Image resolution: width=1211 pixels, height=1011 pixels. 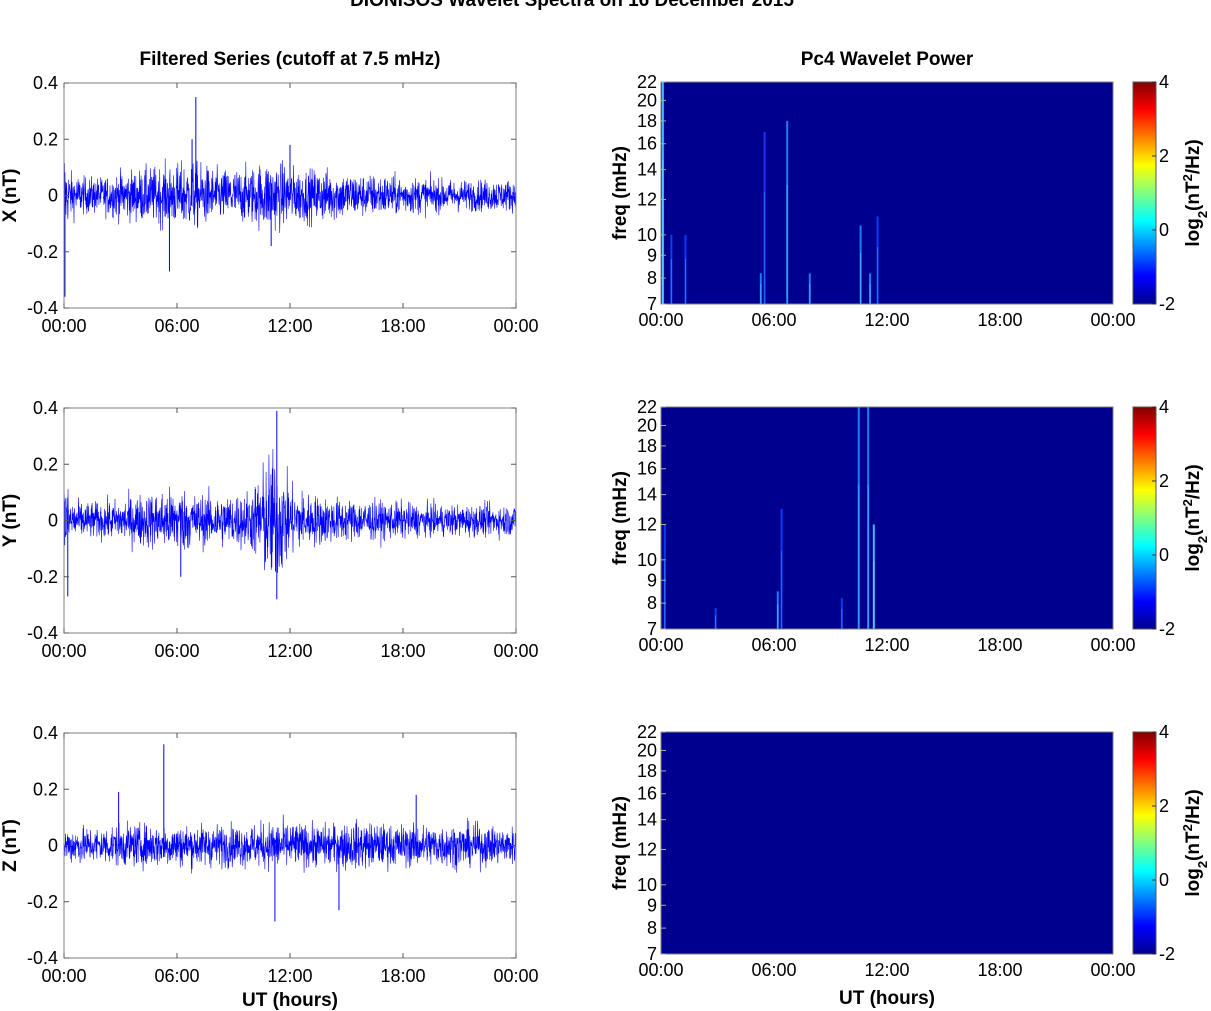 What do you see at coordinates (647, 407) in the screenshot?
I see `ytick-label: 22` at bounding box center [647, 407].